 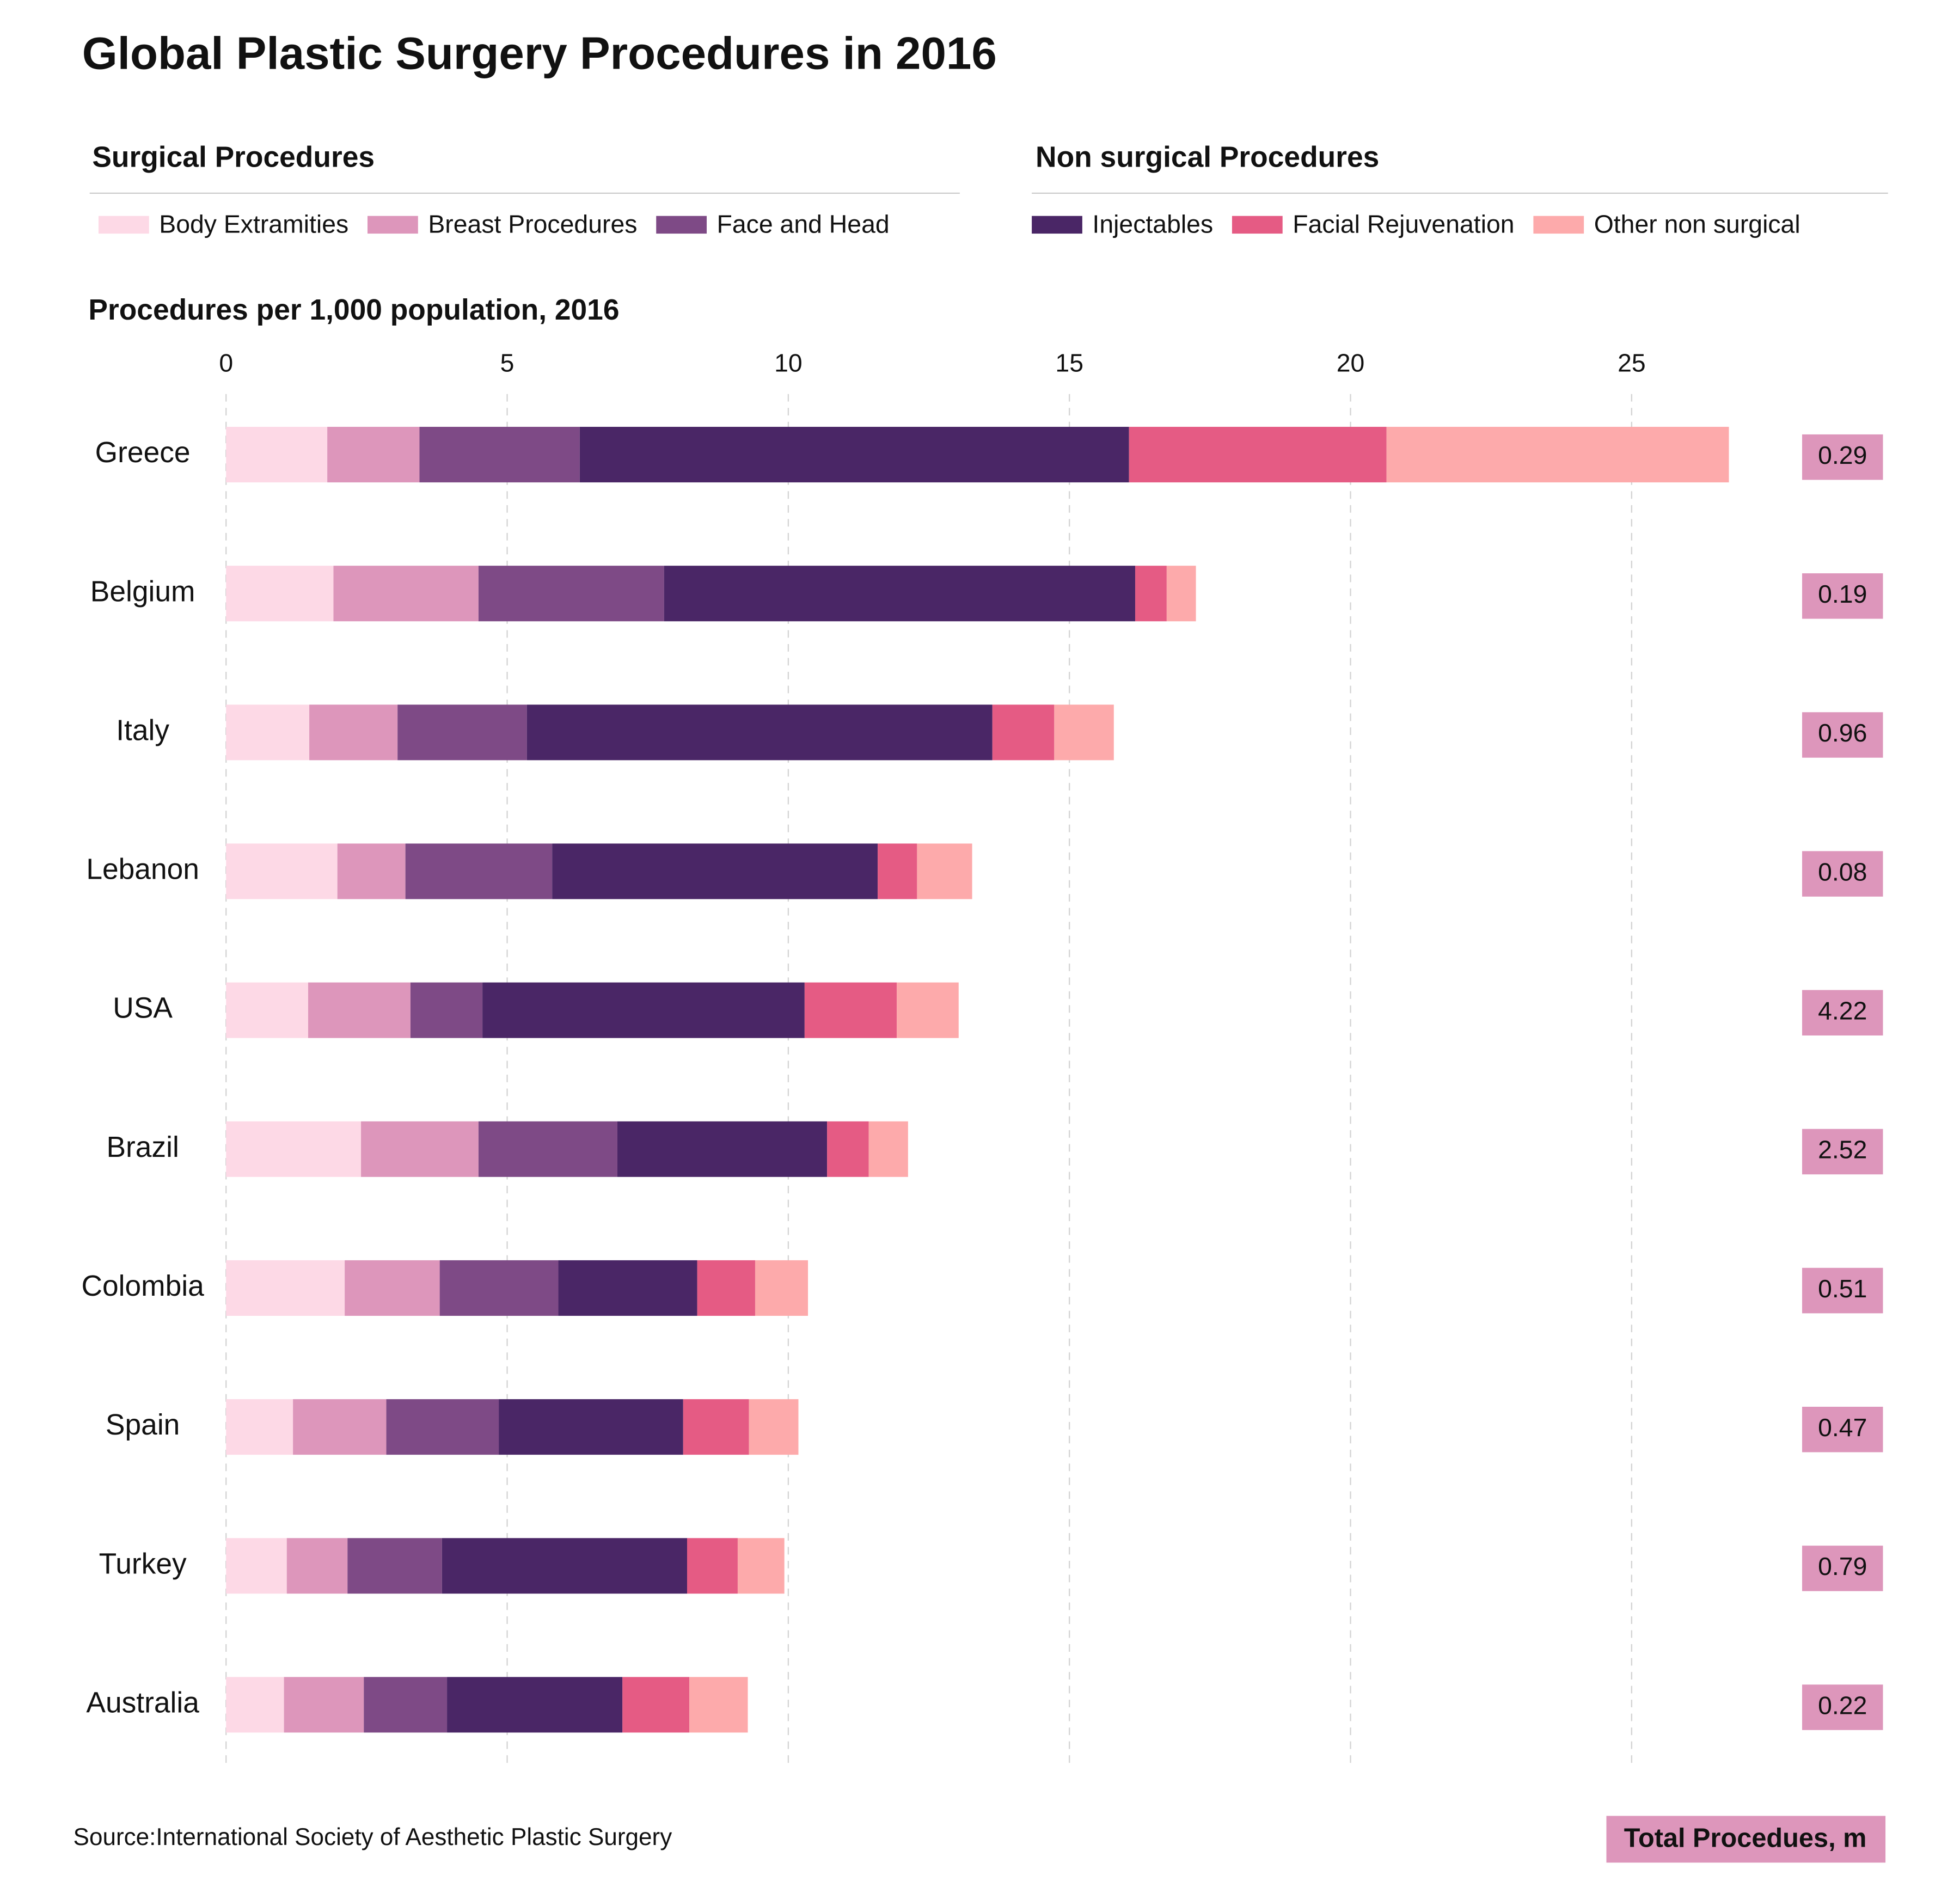 I want to click on y-tick-label: Italy, so click(x=142, y=730).